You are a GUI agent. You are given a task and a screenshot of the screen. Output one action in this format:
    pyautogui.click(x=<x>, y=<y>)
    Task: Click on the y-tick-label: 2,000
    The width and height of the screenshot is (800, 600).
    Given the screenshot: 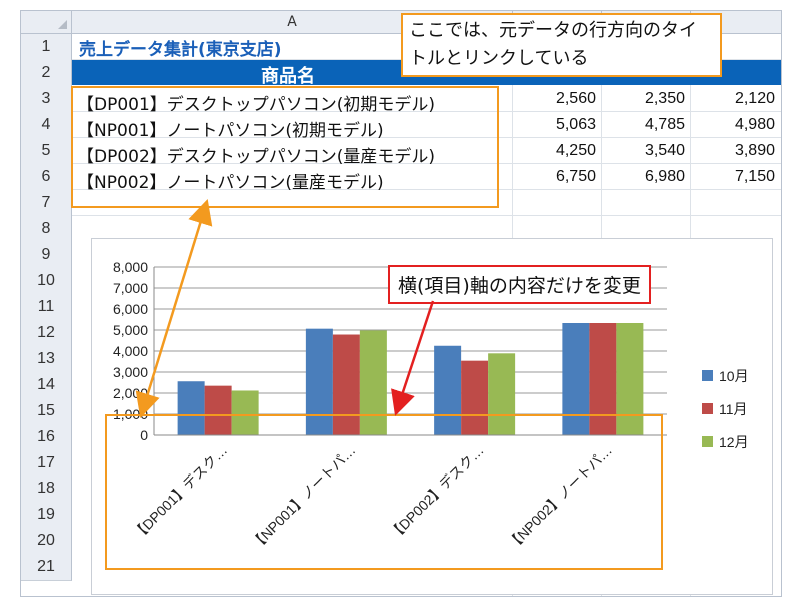 What is the action you would take?
    pyautogui.click(x=130, y=393)
    